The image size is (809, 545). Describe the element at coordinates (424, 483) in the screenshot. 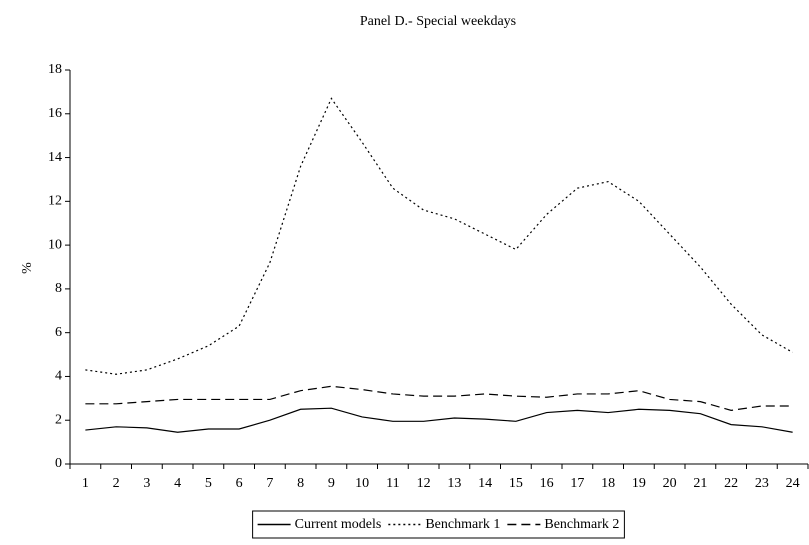

I see `x-tick-label: 12` at that location.